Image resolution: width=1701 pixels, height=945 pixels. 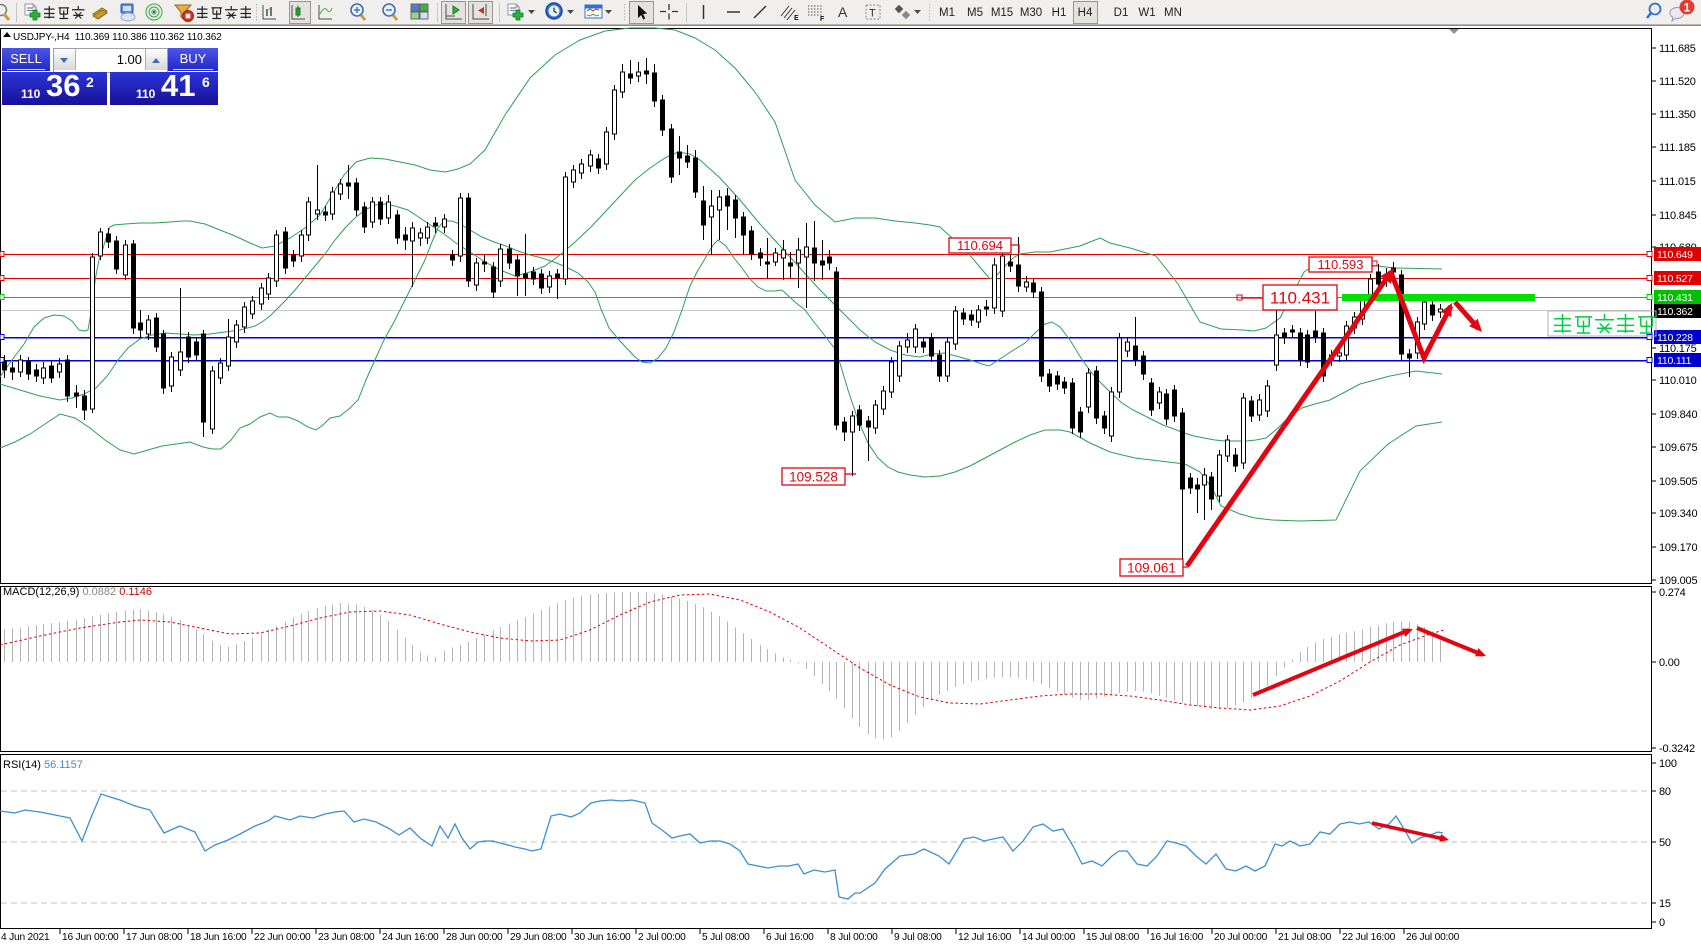 I want to click on svg-text: W1, so click(x=1146, y=13).